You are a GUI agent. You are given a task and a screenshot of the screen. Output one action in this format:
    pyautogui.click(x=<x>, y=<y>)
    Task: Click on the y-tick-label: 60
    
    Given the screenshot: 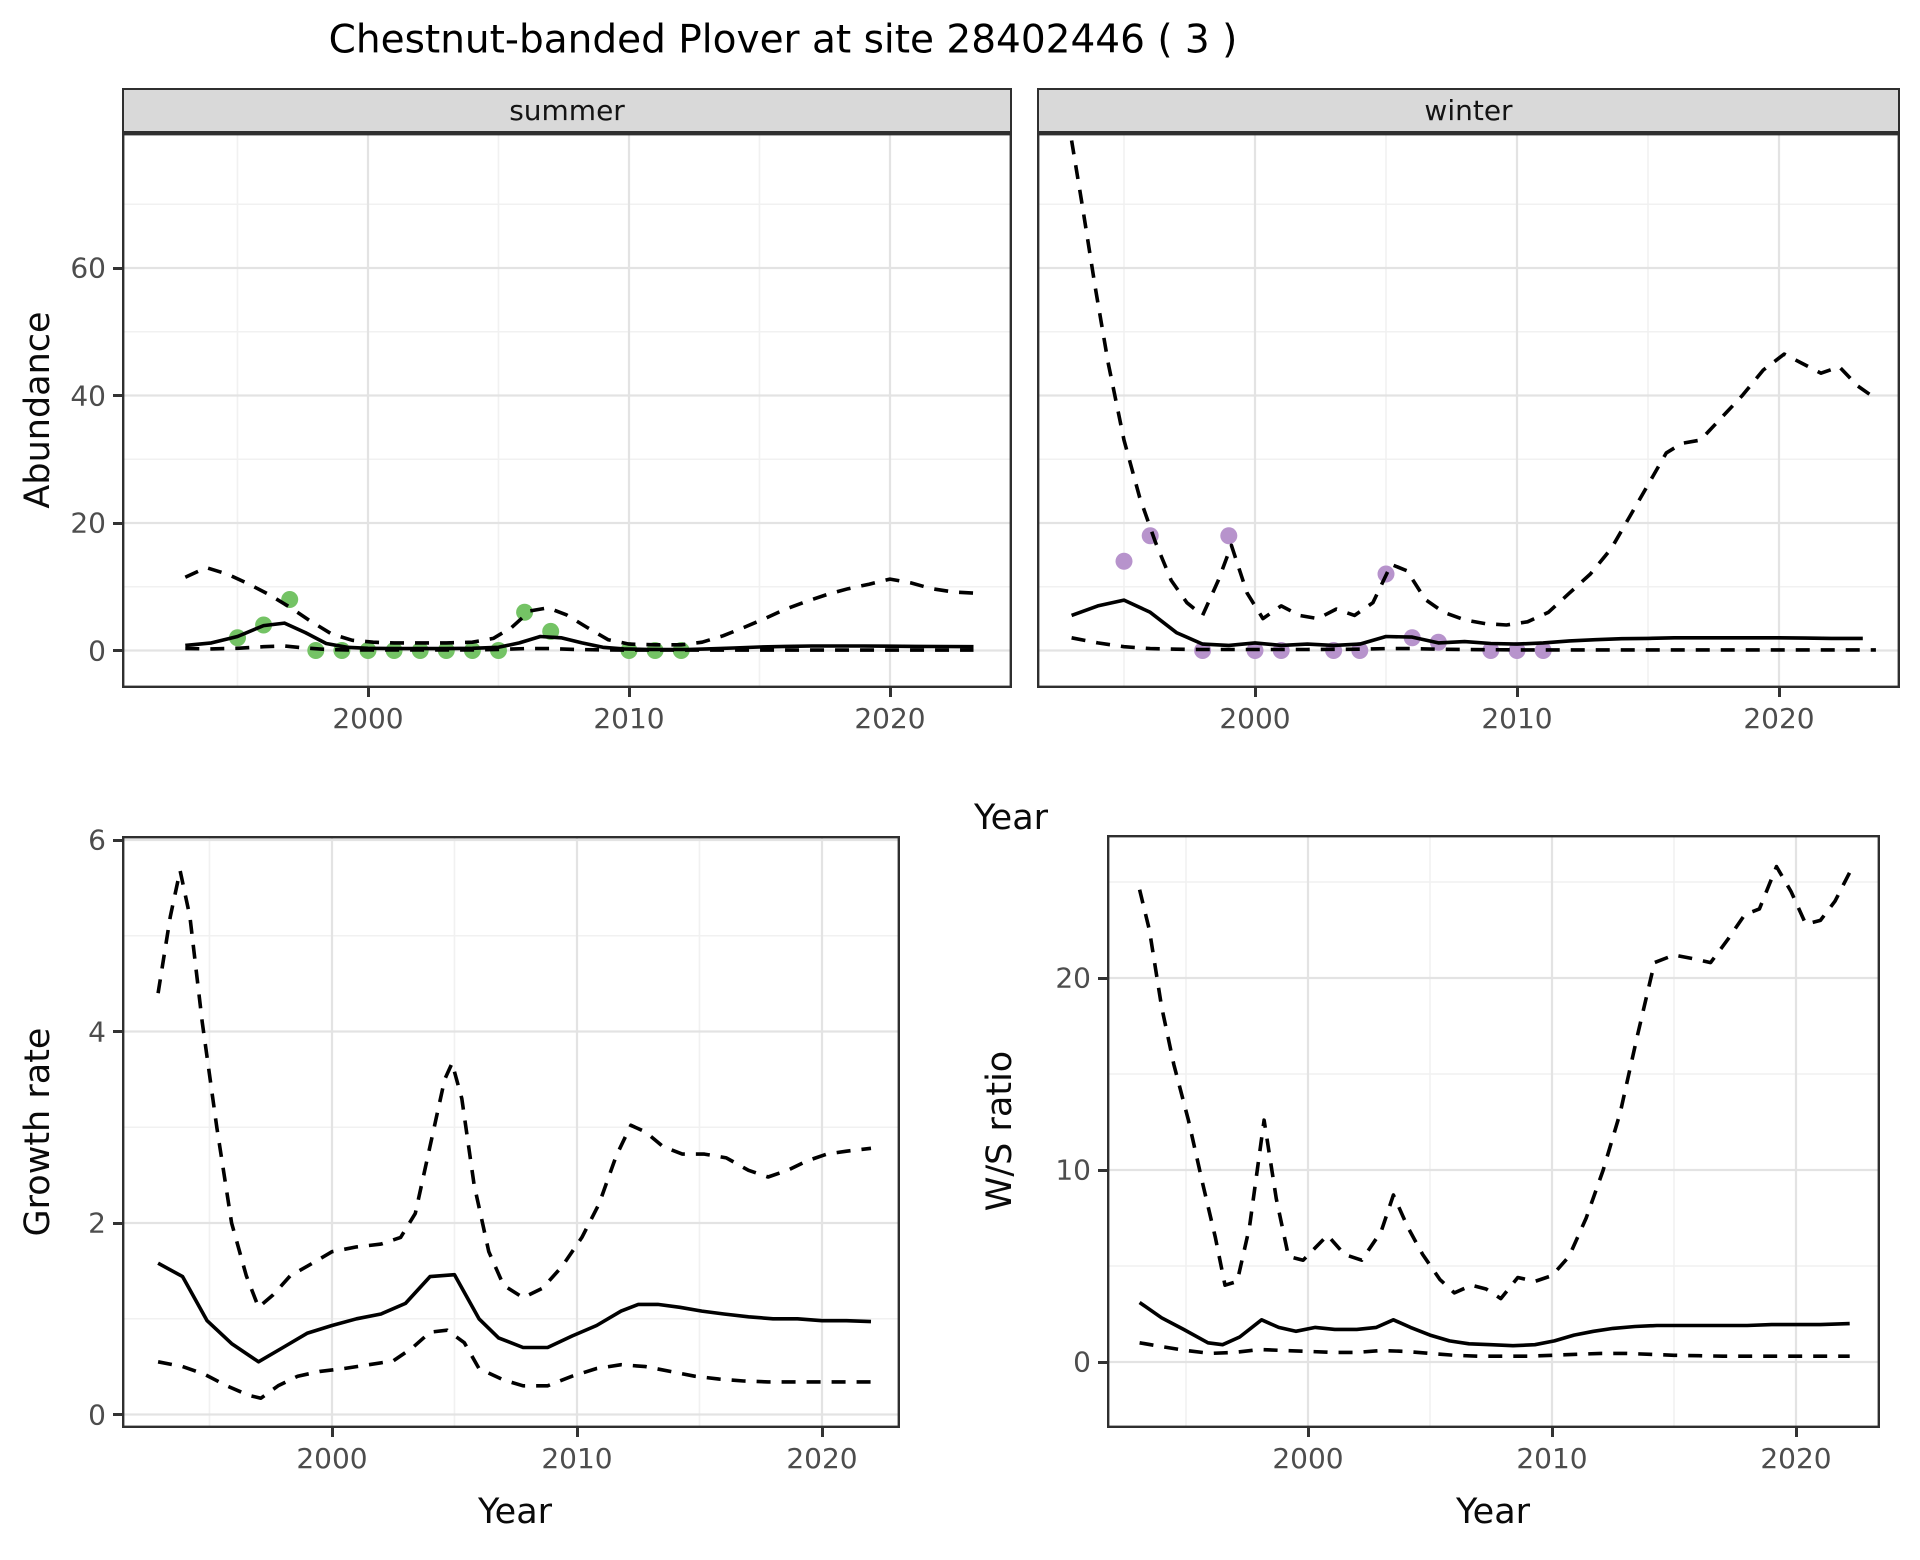 What is the action you would take?
    pyautogui.click(x=88, y=268)
    